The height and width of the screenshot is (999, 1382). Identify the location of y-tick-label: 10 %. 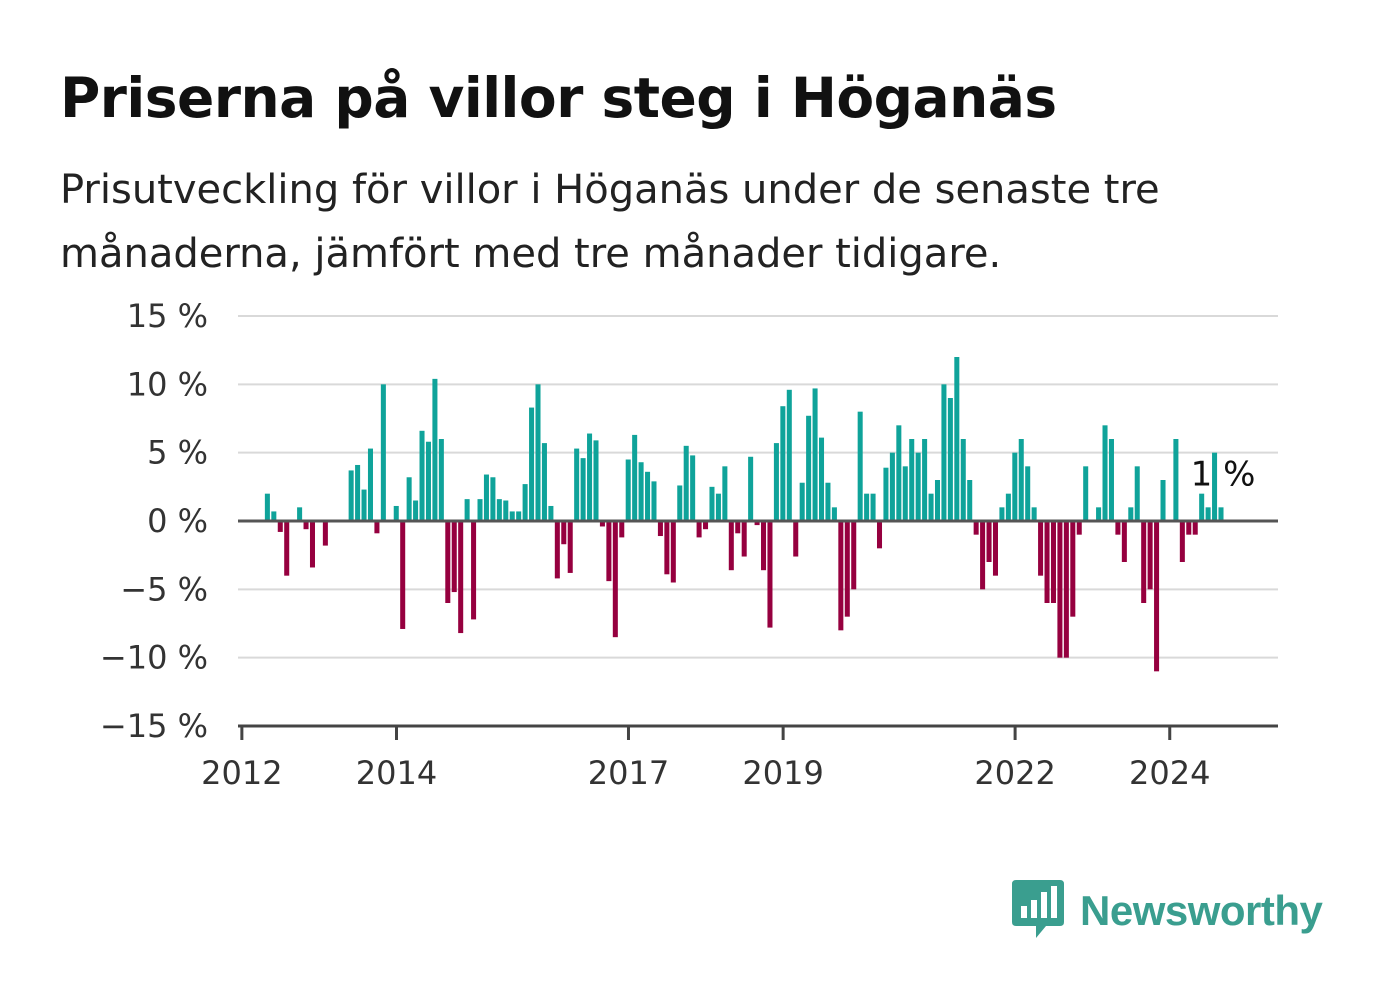
(167, 384).